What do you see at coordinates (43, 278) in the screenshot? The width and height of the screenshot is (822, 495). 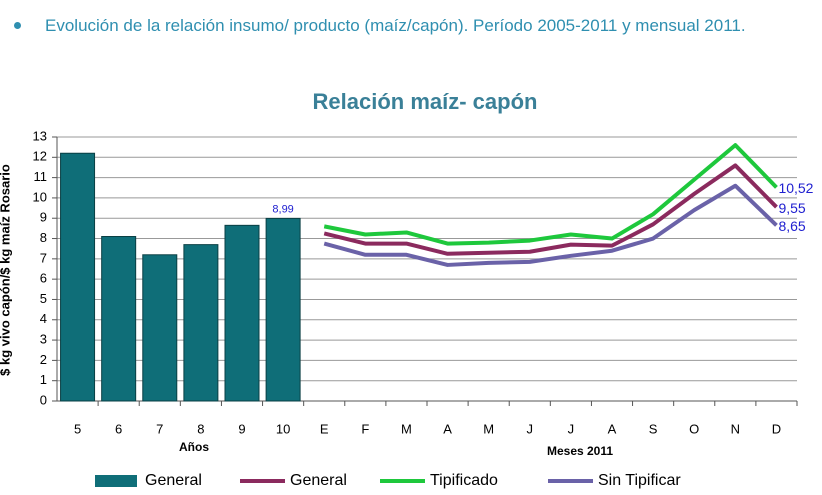 I see `y-tick-label: 6` at bounding box center [43, 278].